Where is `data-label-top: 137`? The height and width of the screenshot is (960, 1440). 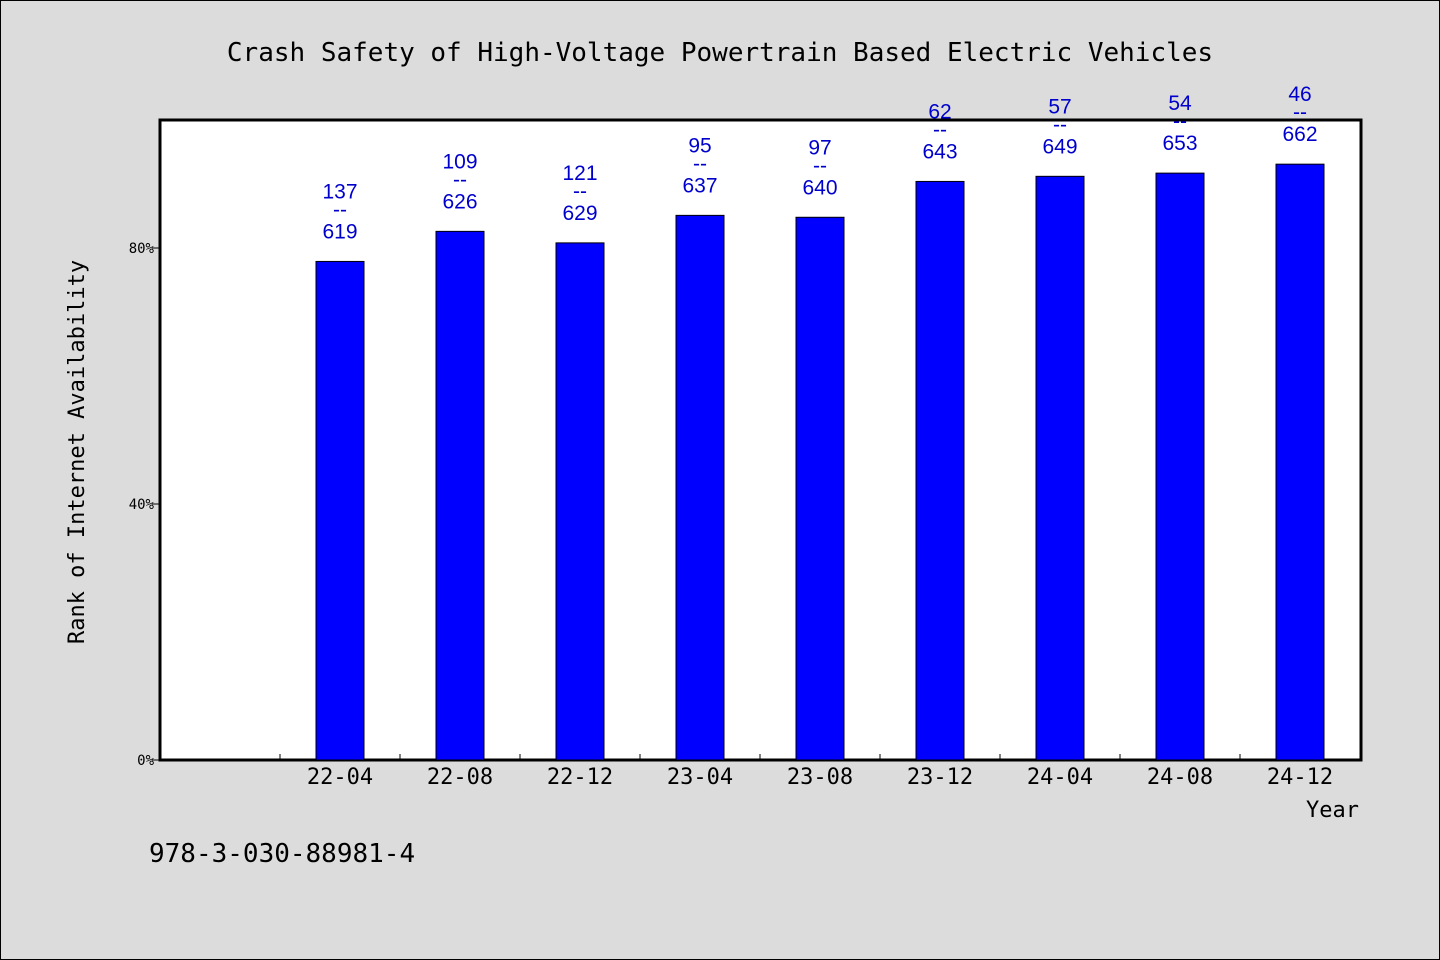 data-label-top: 137 is located at coordinates (339, 191).